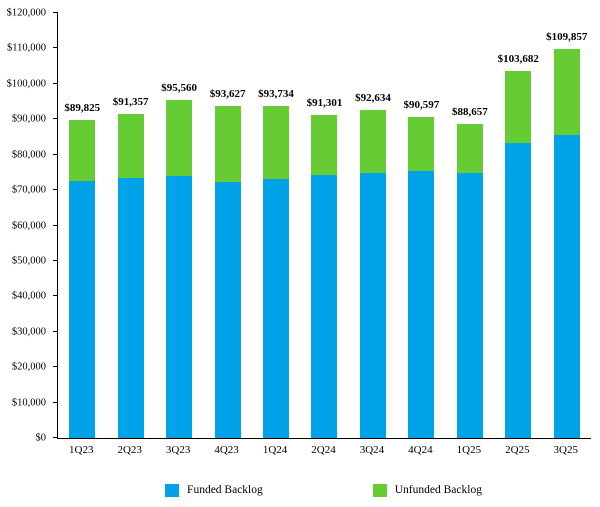 The height and width of the screenshot is (507, 600). Describe the element at coordinates (324, 102) in the screenshot. I see `bar-total-label: $91,301` at that location.